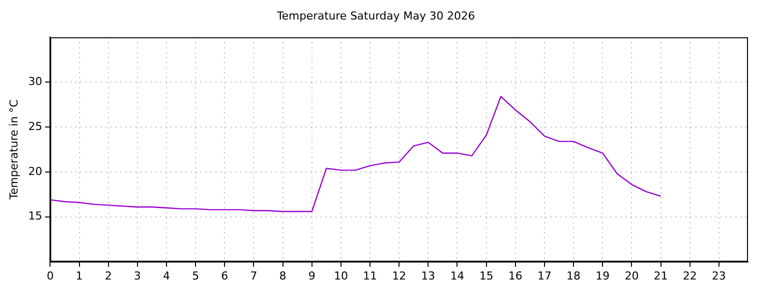 This screenshot has width=768, height=288. What do you see at coordinates (35, 81) in the screenshot?
I see `y-tick-label: 30` at bounding box center [35, 81].